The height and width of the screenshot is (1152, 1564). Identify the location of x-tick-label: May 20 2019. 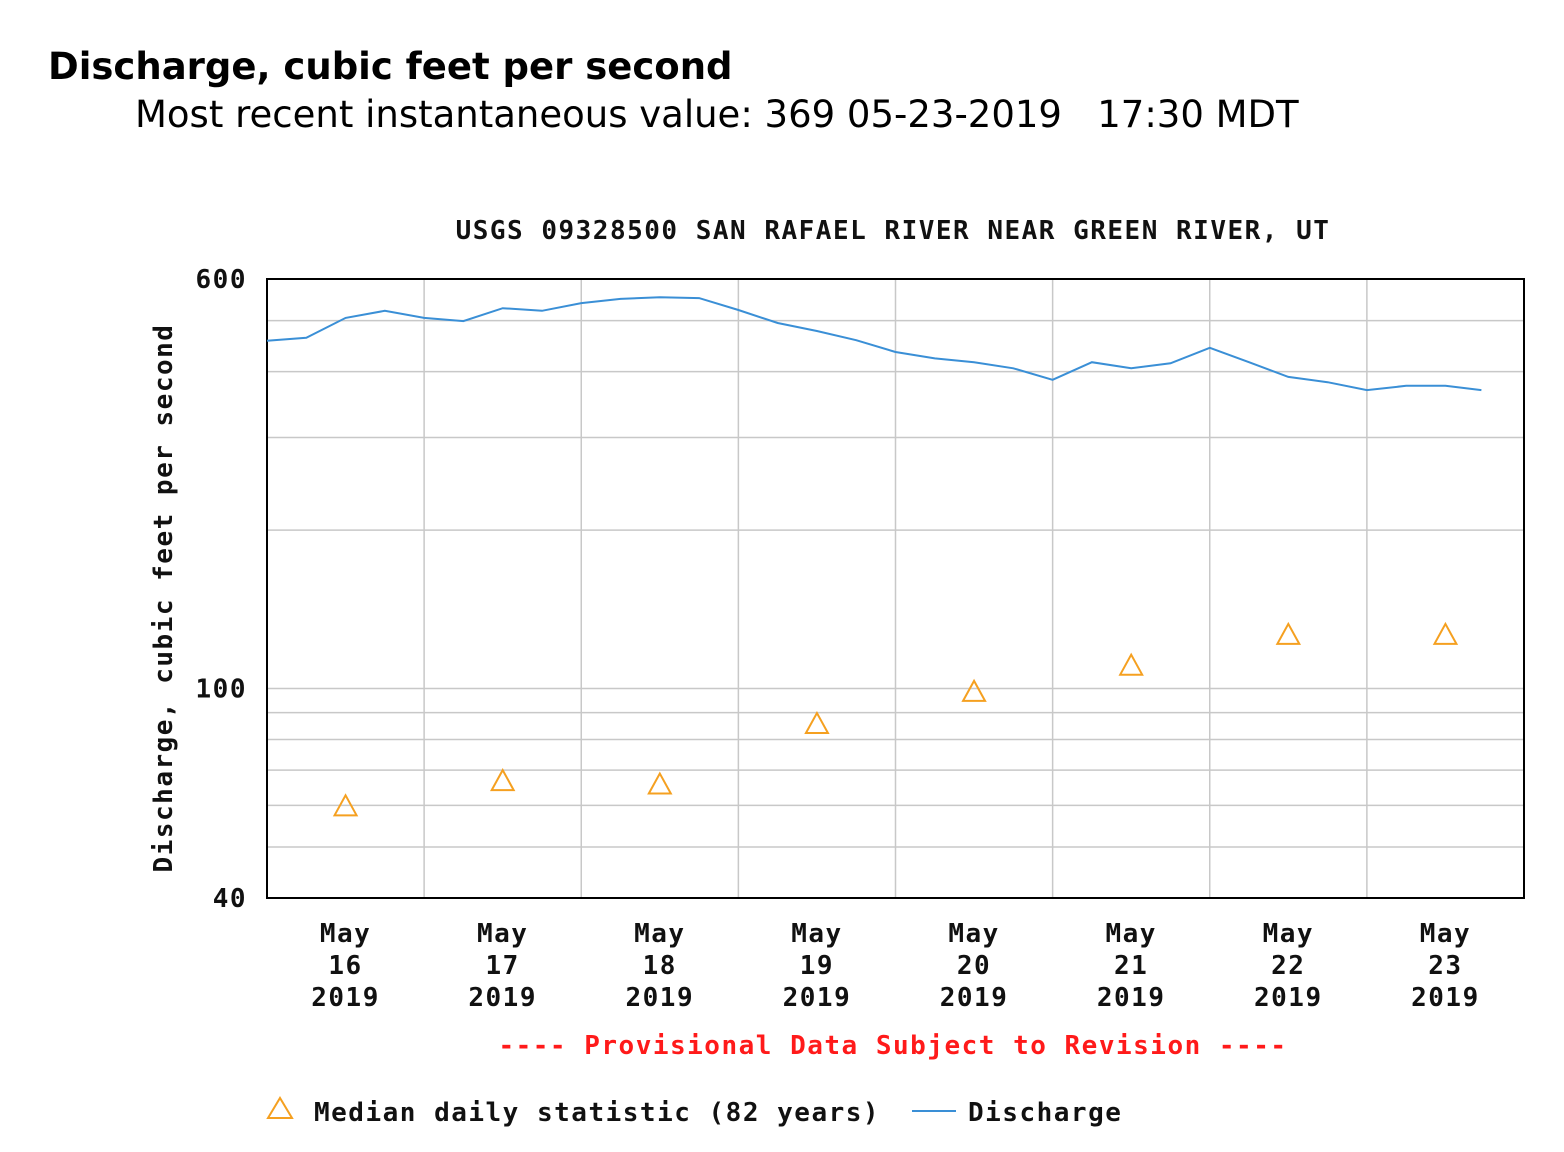
(974, 966).